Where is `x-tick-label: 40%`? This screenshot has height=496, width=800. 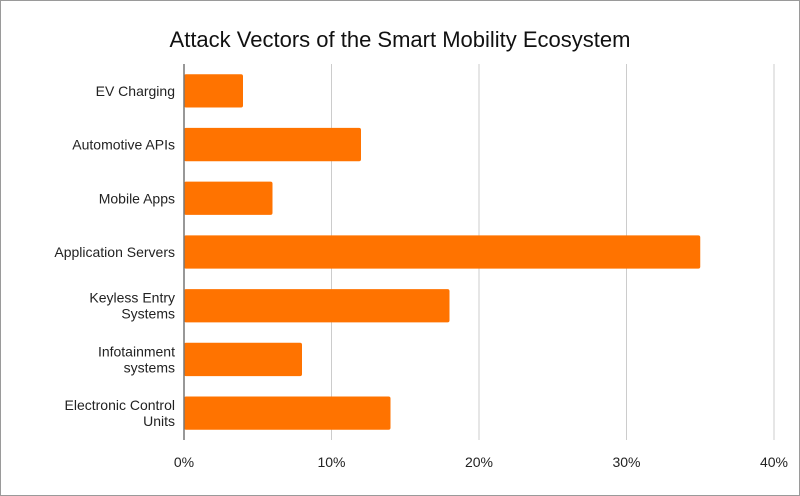
x-tick-label: 40% is located at coordinates (774, 462).